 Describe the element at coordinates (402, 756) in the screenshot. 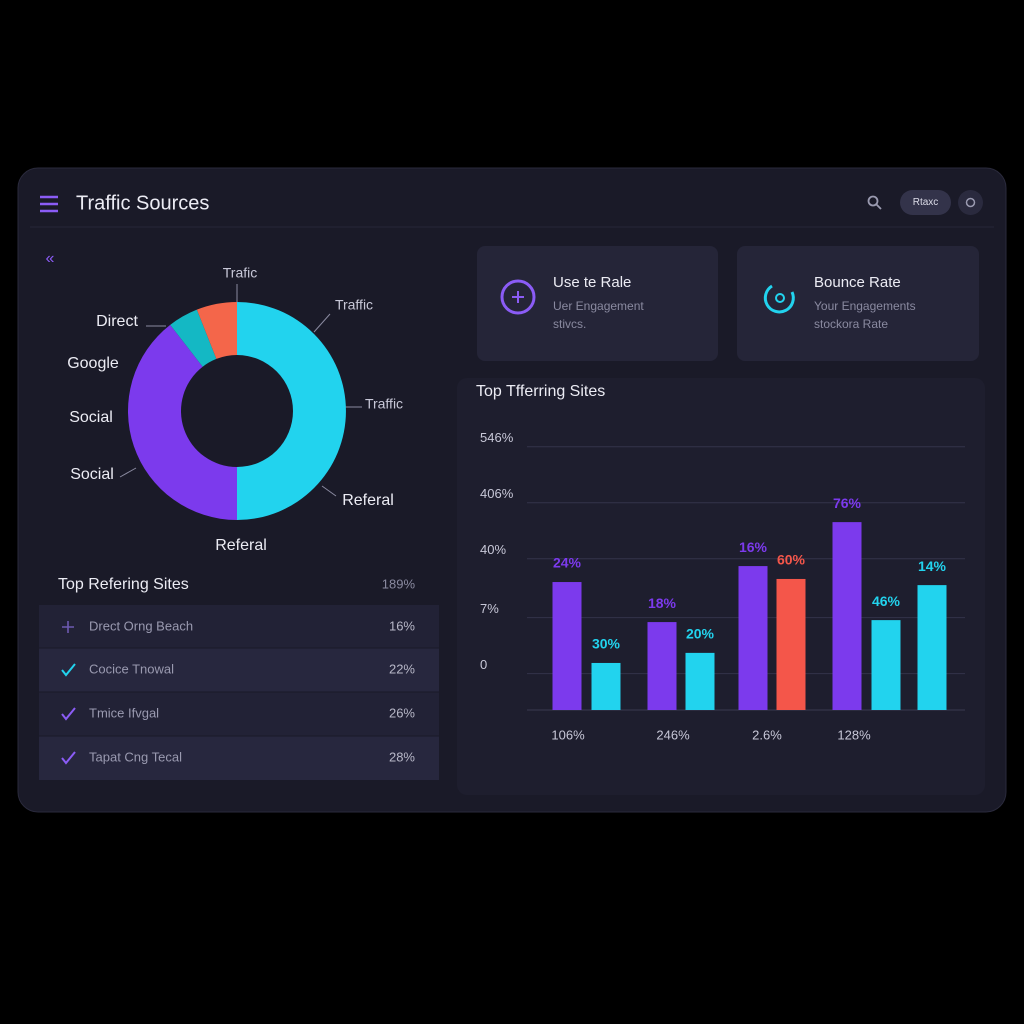

I see `row-value: 28%` at that location.